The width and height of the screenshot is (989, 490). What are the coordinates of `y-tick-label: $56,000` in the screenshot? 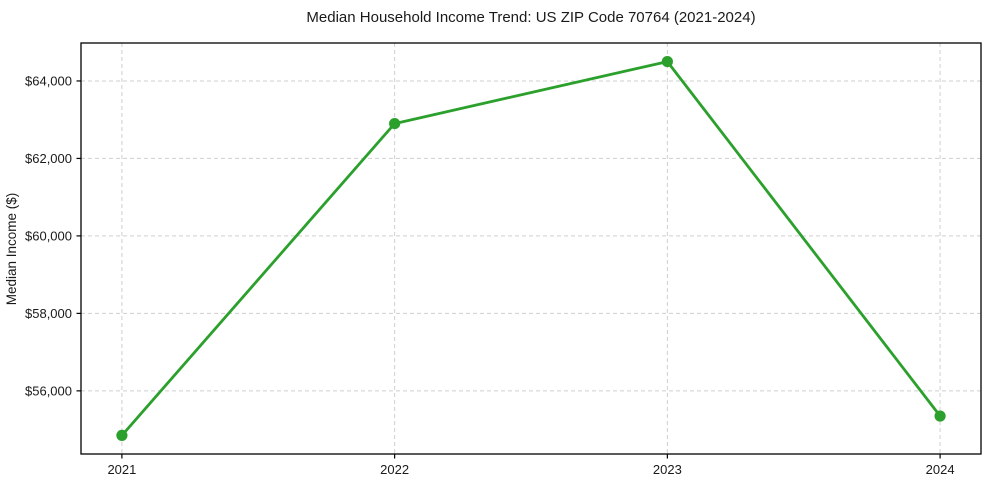 It's located at (48, 390).